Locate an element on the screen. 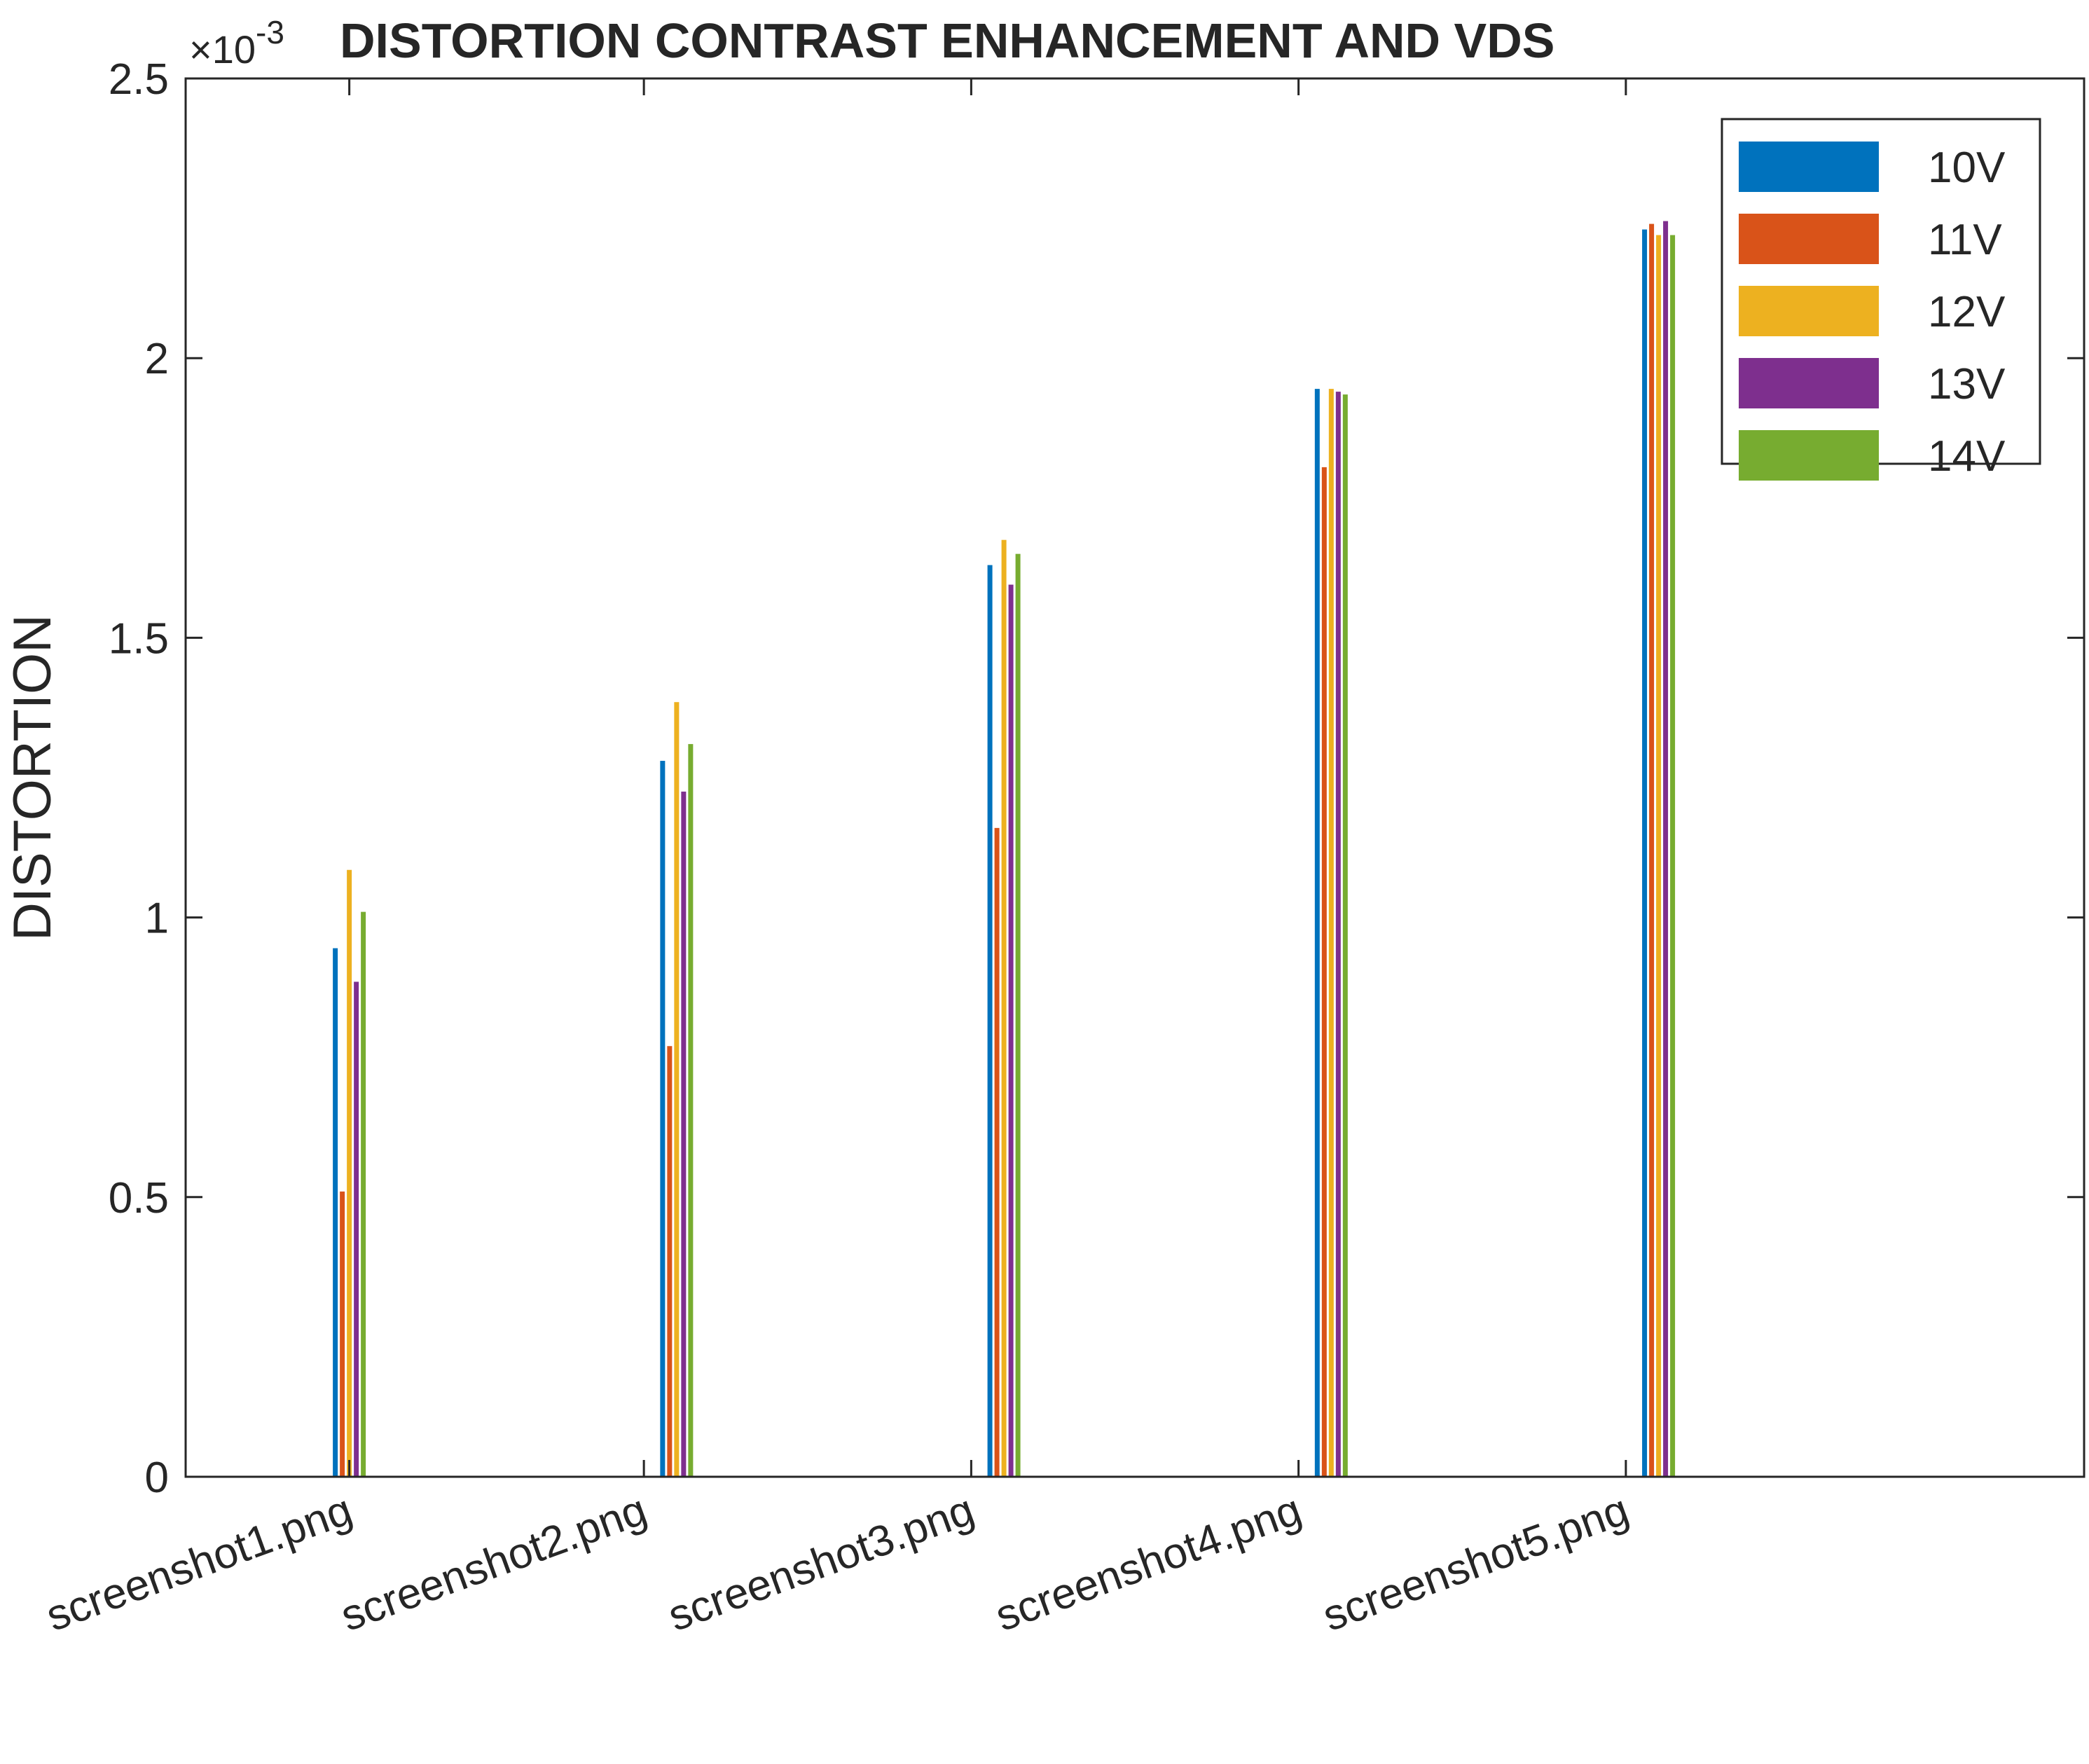 Image resolution: width=2089 pixels, height=1764 pixels. legend: 10V 11V 12V 13V 14V is located at coordinates (1881, 299).